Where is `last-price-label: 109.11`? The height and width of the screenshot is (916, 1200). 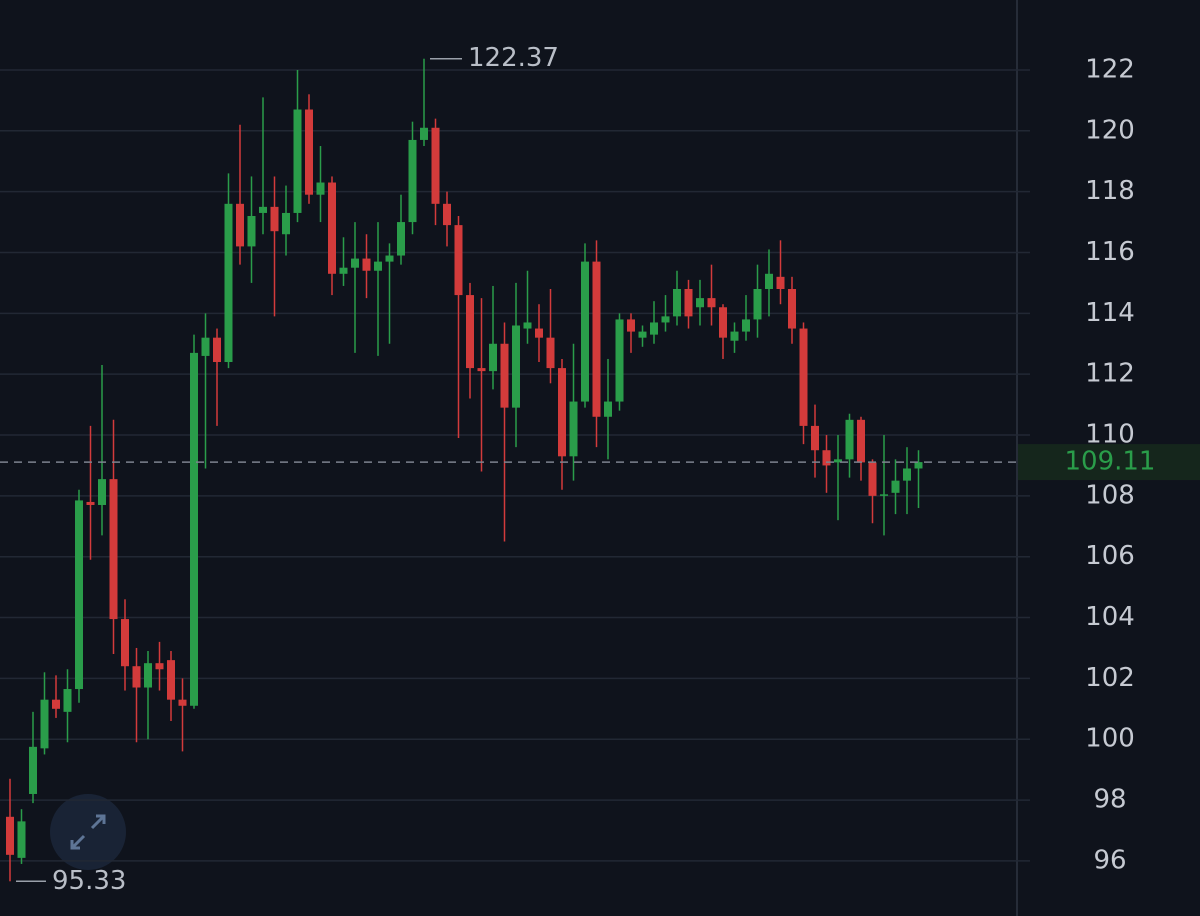
last-price-label: 109.11 is located at coordinates (1110, 462).